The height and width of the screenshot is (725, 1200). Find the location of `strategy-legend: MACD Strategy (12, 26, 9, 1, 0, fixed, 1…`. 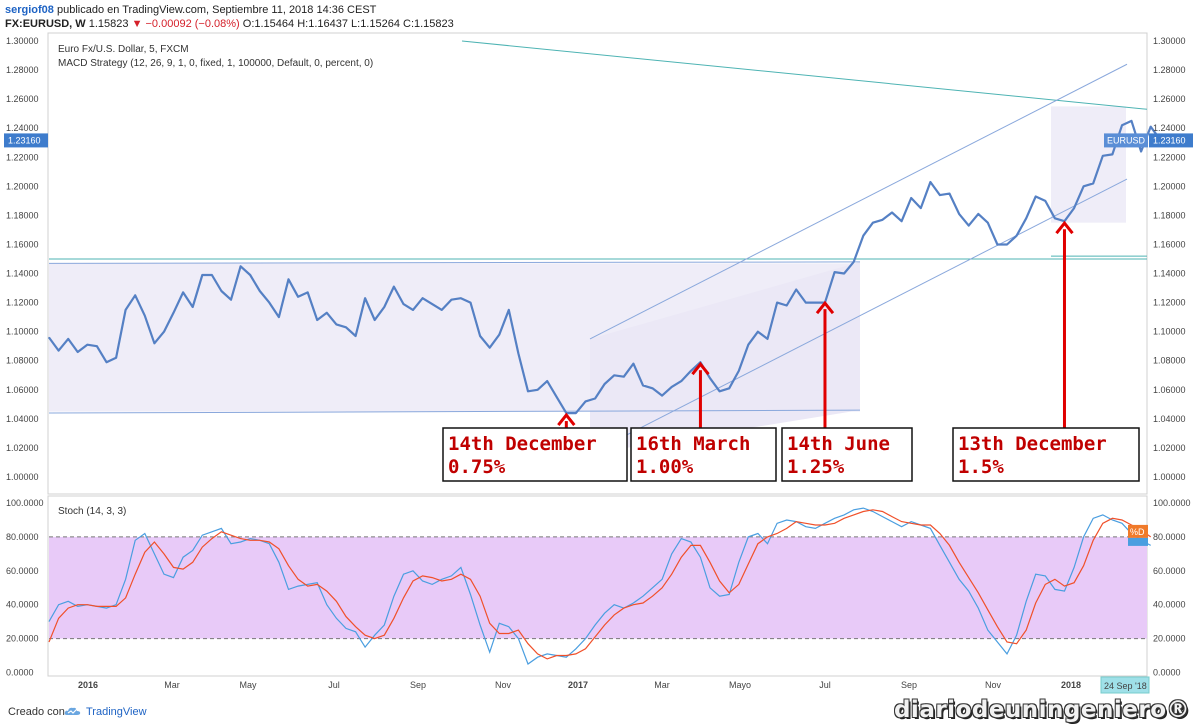

strategy-legend: MACD Strategy (12, 26, 9, 1, 0, fixed, 1… is located at coordinates (215, 63).